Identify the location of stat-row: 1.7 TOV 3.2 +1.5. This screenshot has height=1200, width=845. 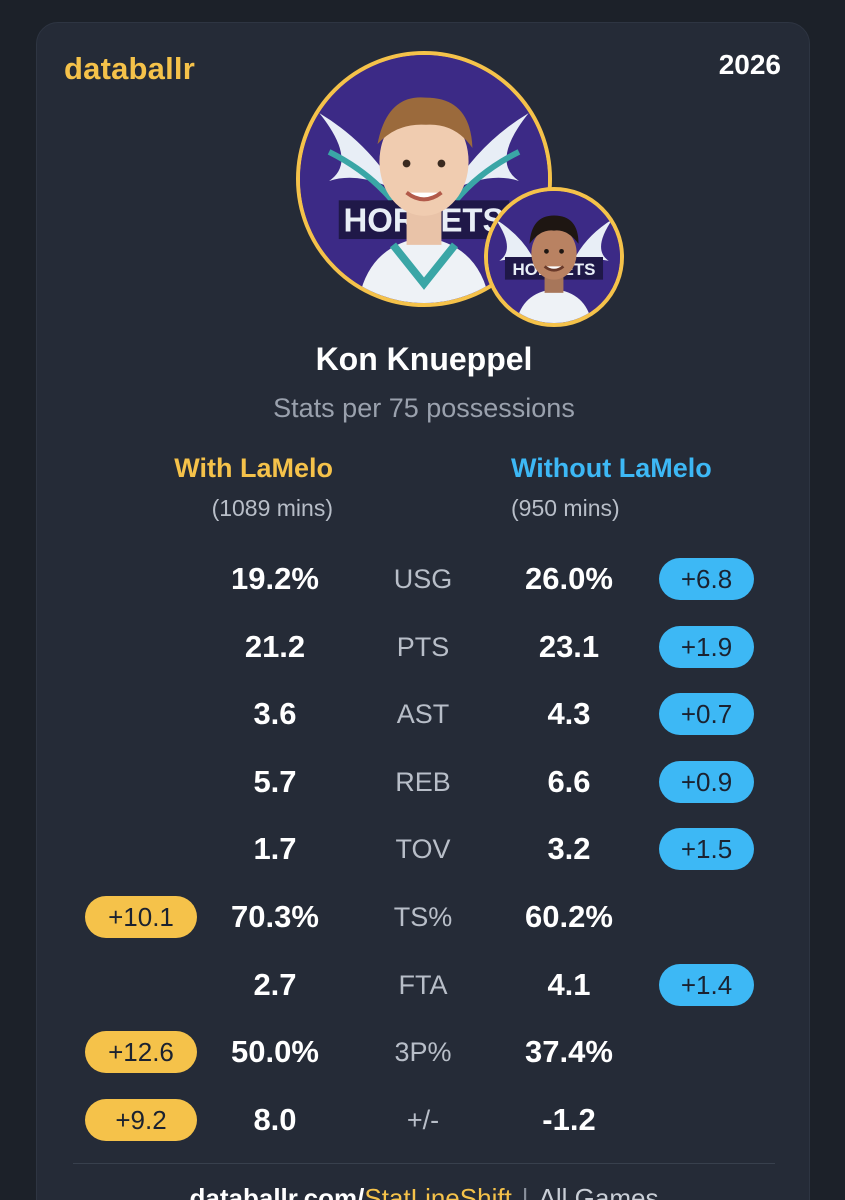
(424, 849).